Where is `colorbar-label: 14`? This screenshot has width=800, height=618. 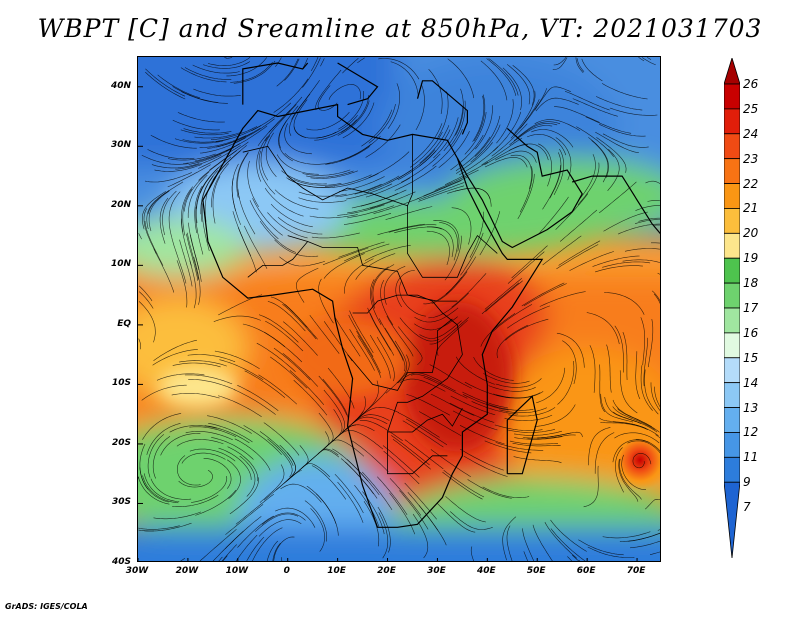 colorbar-label: 14 is located at coordinates (751, 382).